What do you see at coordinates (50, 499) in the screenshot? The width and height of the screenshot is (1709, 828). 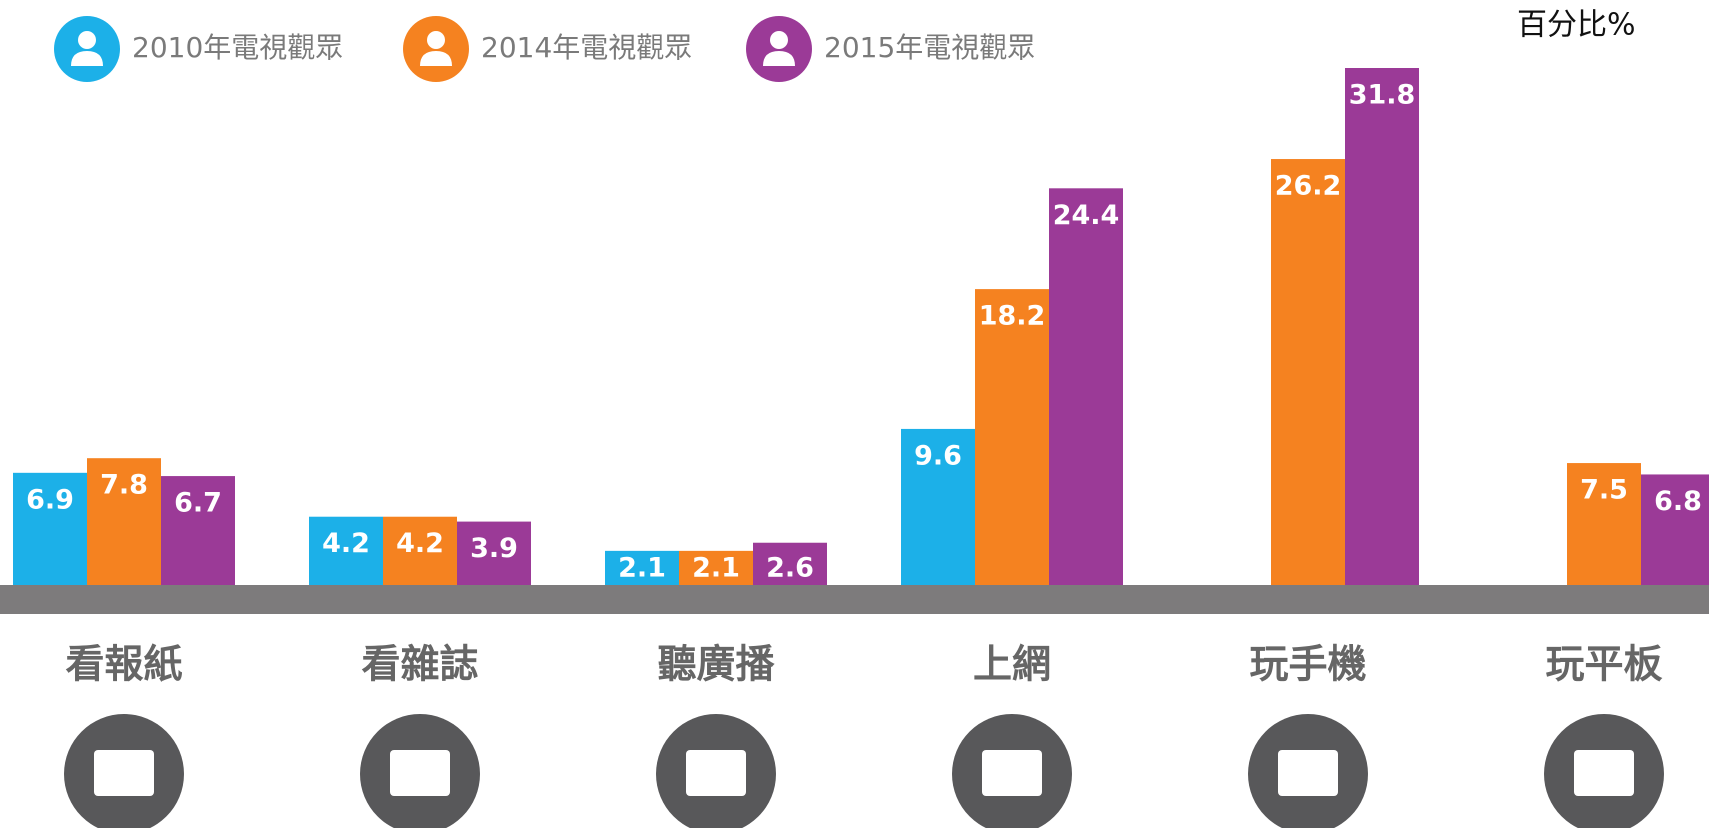 I see `value-label: 6.9` at bounding box center [50, 499].